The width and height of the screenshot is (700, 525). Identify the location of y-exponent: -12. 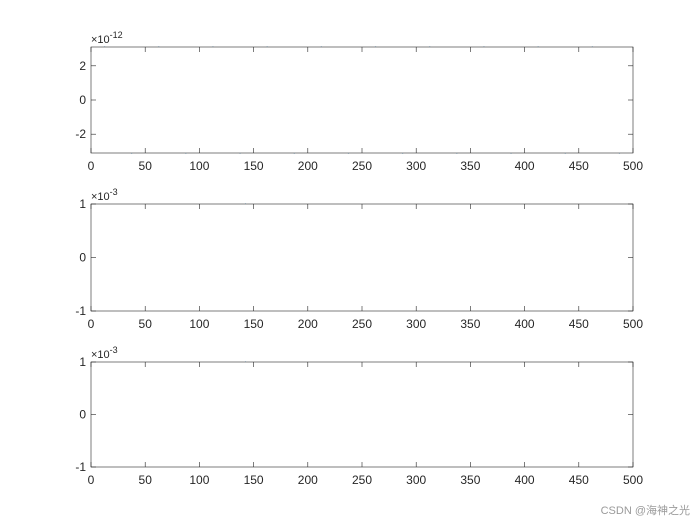
(116, 35).